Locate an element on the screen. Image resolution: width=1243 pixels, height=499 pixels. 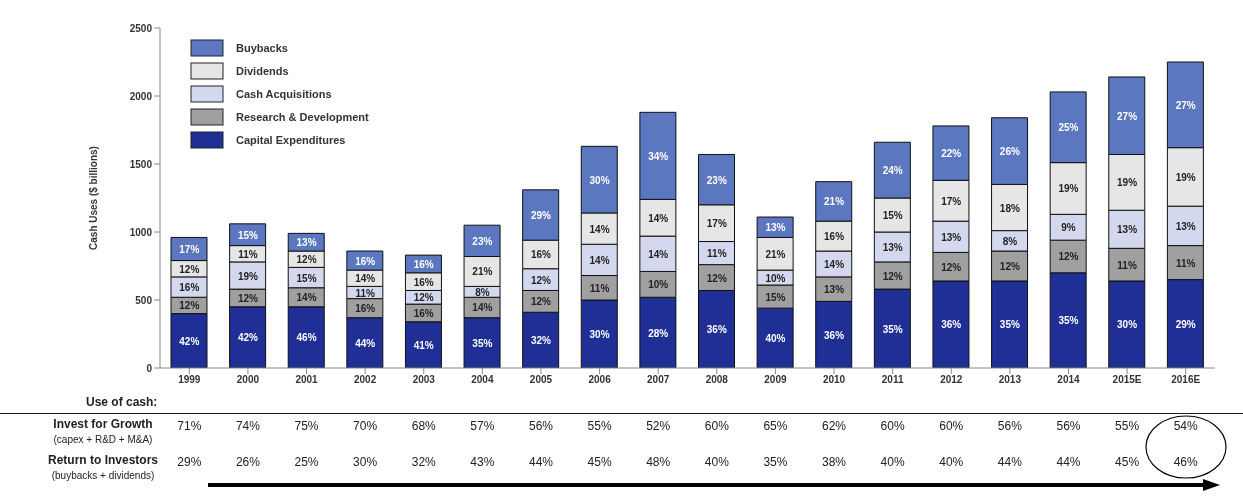
text: 38% is located at coordinates (834, 462).